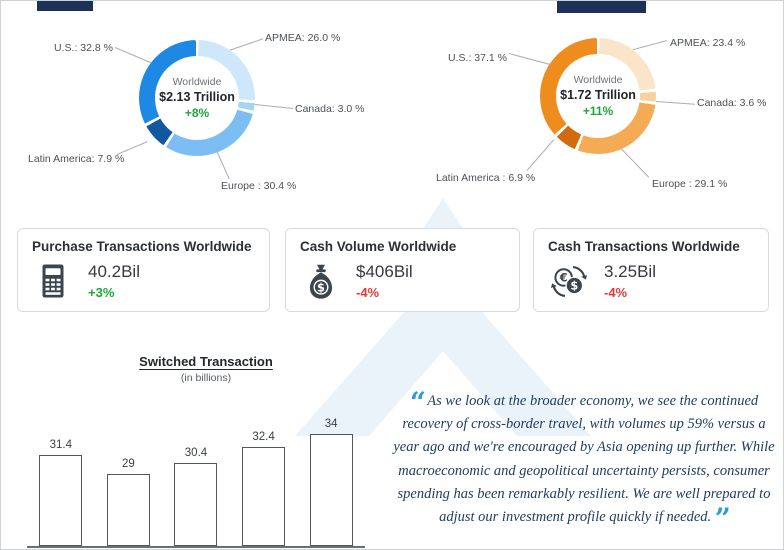 The image size is (784, 550). I want to click on chart-subtitle: (in billions), so click(206, 378).